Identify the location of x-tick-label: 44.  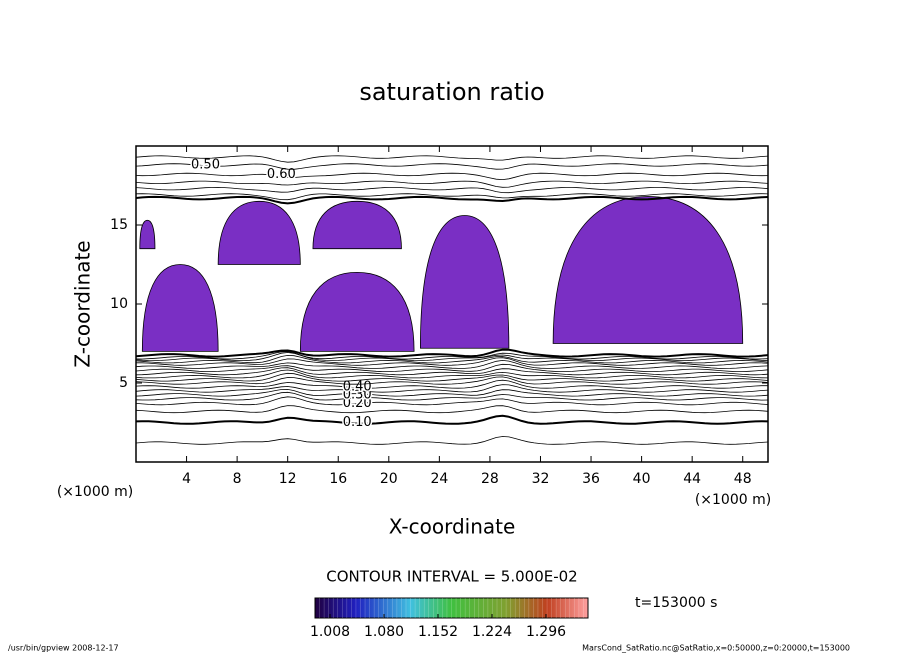
(692, 479).